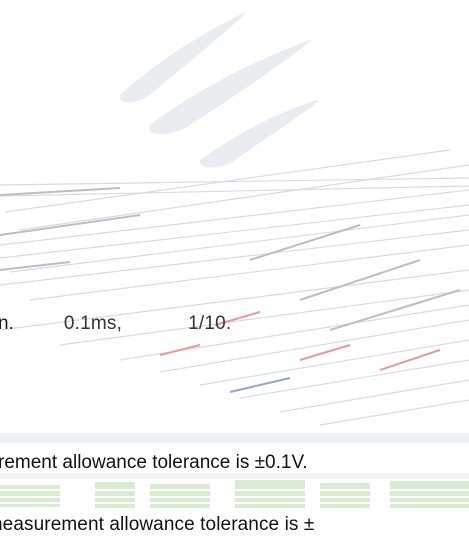 This screenshot has width=469, height=539. What do you see at coordinates (300, 352) in the screenshot?
I see `accent-streaks` at bounding box center [300, 352].